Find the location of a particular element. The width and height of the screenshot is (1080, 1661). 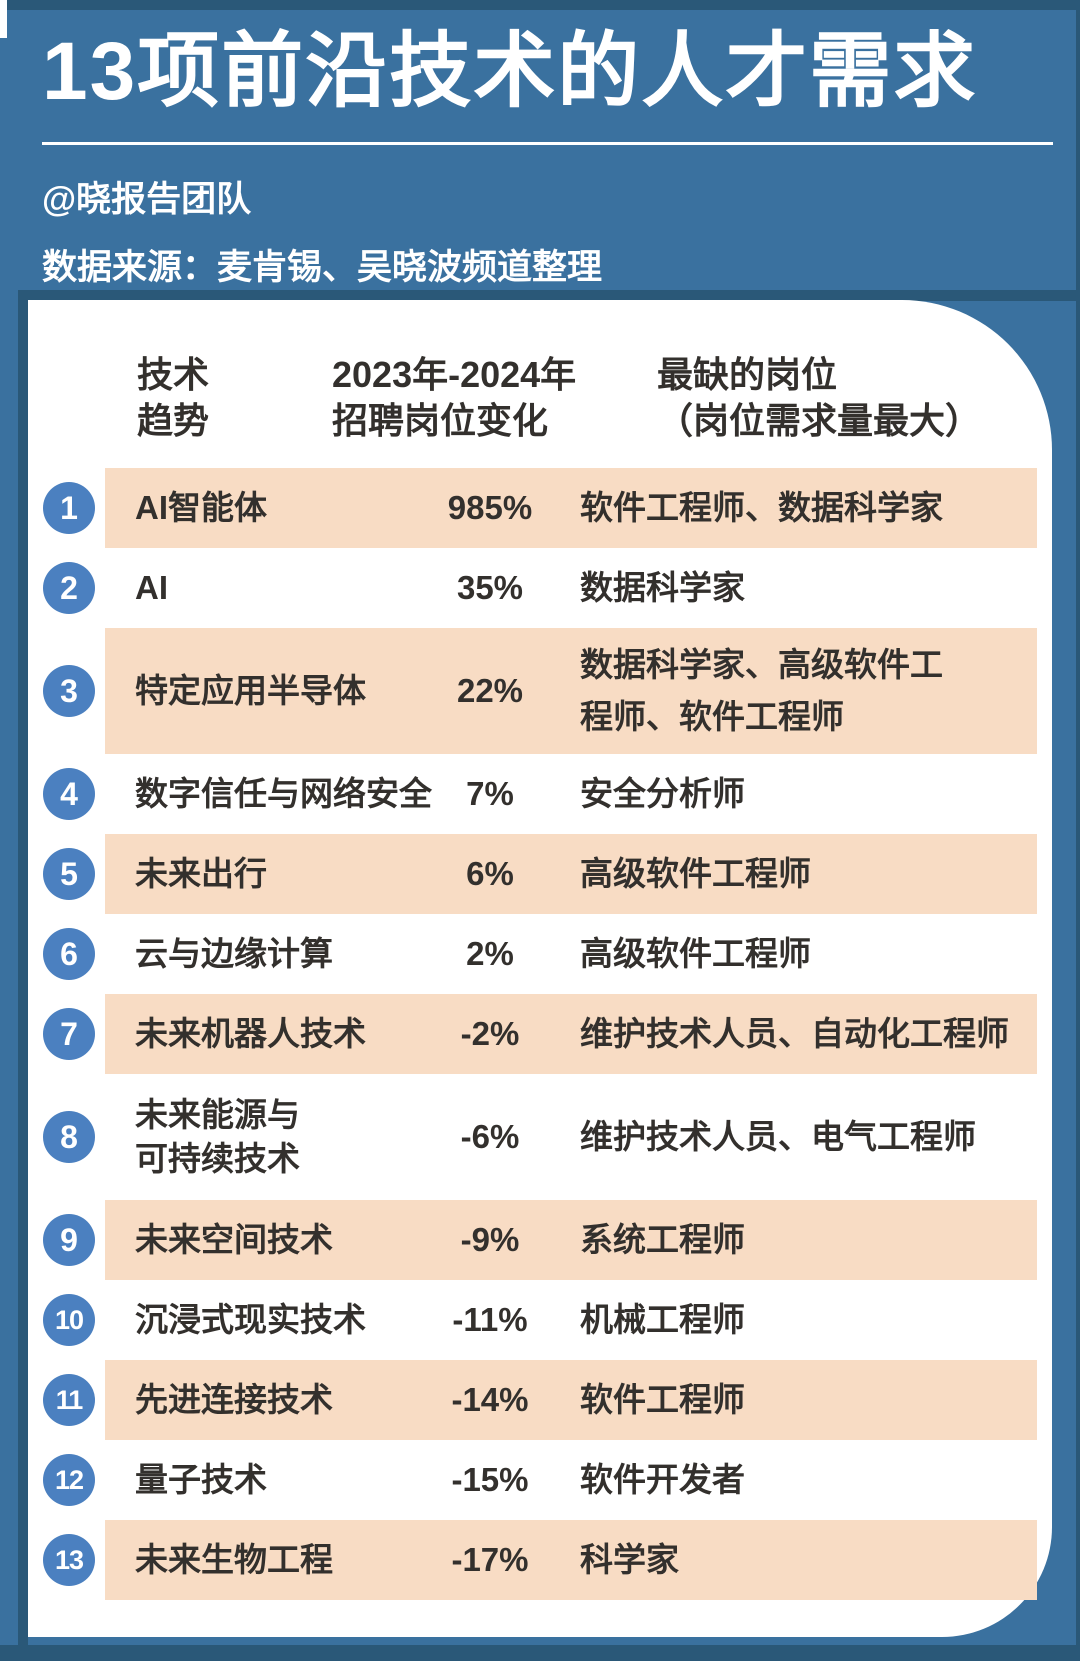

table-row: 3 特定应用半导体 22% 数据科学家、高级软件工 程师、软件工程师 is located at coordinates (540, 691).